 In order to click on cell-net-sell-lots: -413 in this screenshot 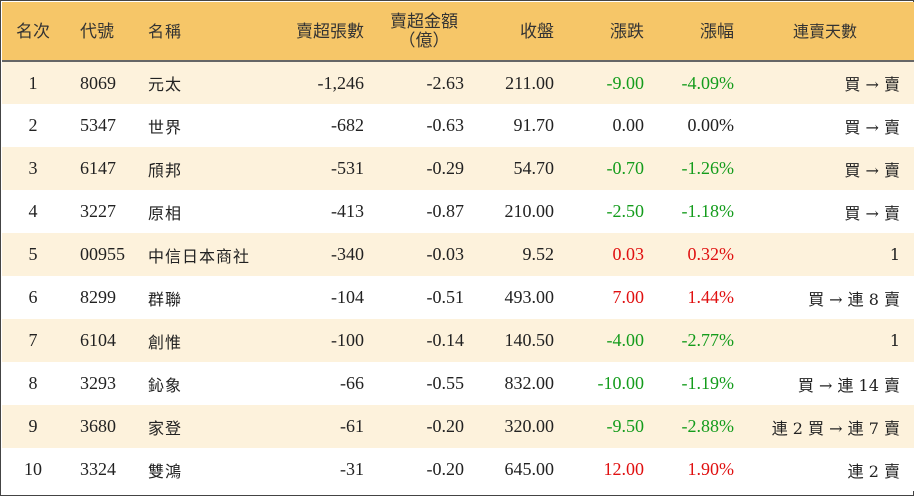, I will do `click(347, 211)`.